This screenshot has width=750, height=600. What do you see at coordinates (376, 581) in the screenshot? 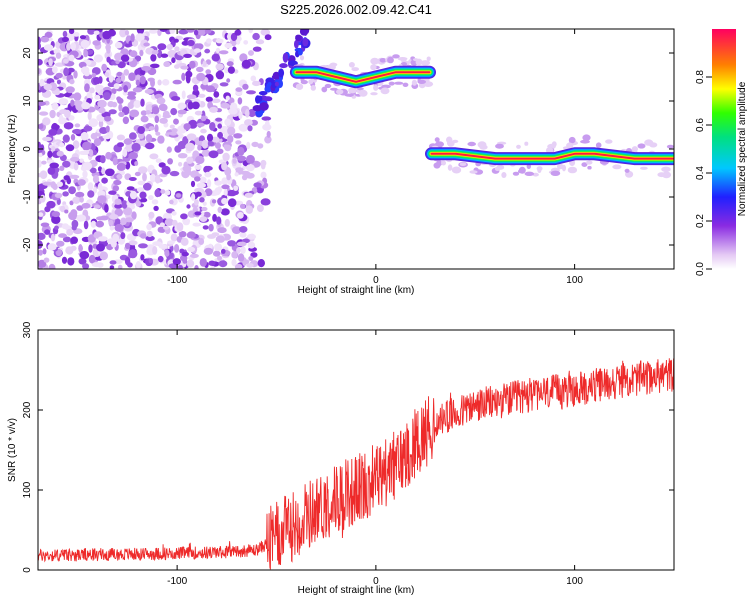
I see `x-tick-label: 0` at bounding box center [376, 581].